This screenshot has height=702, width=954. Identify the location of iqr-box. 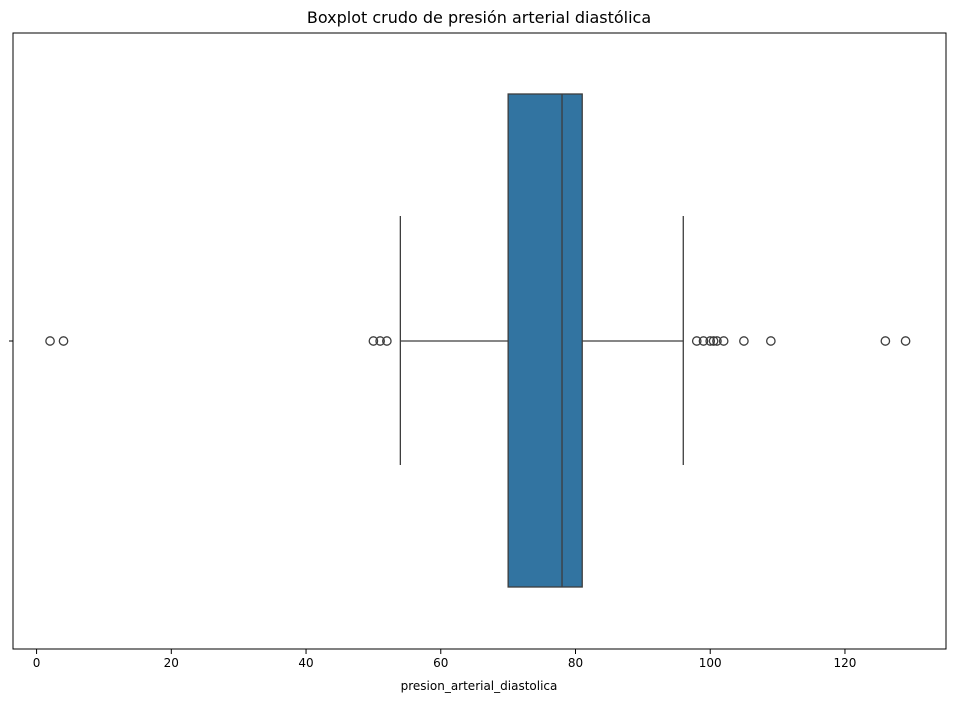
(545, 340).